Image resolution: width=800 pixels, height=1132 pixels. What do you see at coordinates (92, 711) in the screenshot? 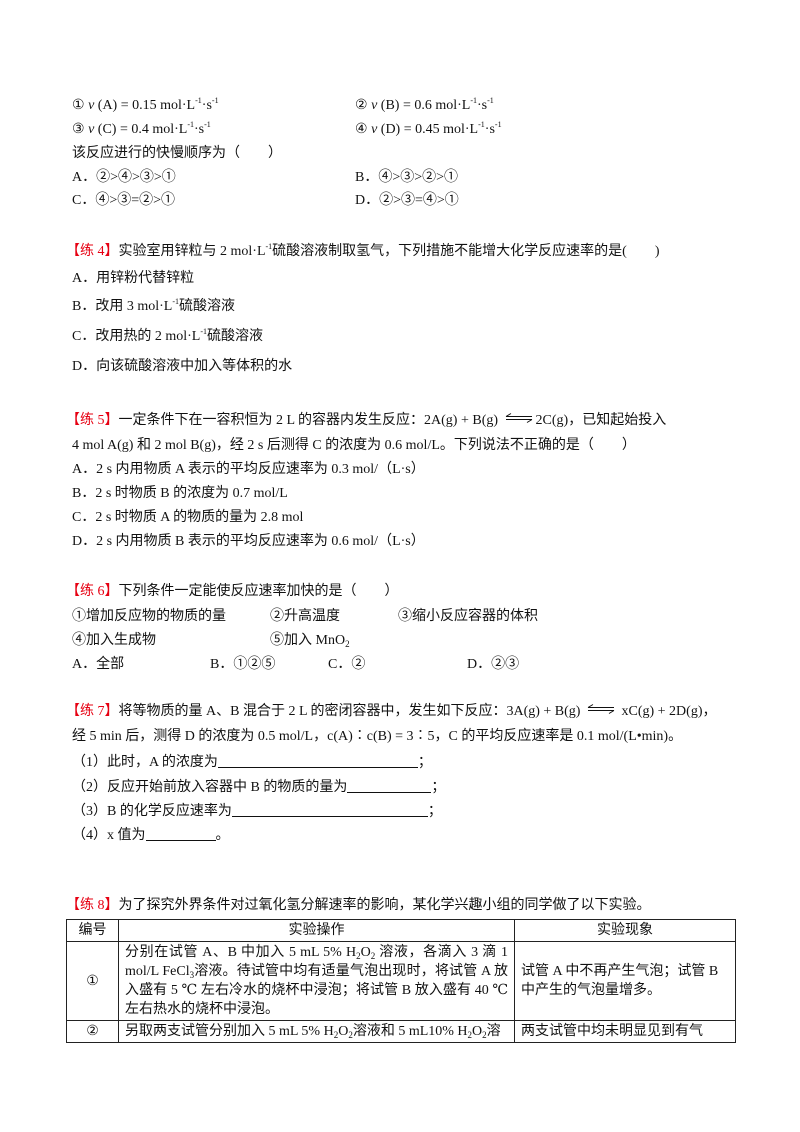
I see `q7-label: 【练 7】` at bounding box center [92, 711].